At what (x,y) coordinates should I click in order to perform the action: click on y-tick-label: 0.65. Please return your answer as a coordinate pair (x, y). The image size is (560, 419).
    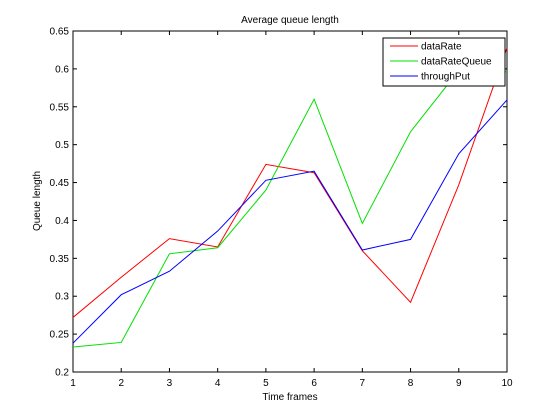
    Looking at the image, I should click on (60, 32).